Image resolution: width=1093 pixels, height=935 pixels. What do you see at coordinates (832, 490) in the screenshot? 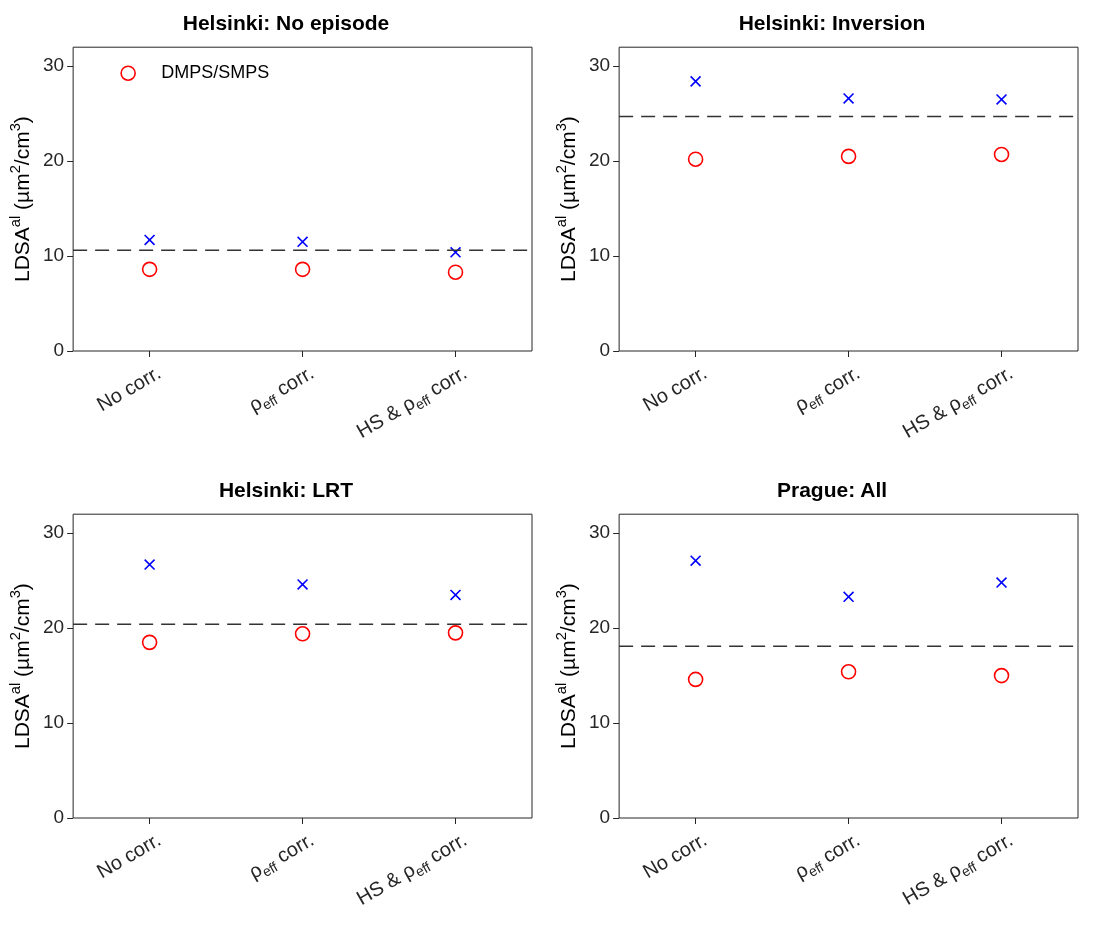
I see `chart-title: Prague: All` at bounding box center [832, 490].